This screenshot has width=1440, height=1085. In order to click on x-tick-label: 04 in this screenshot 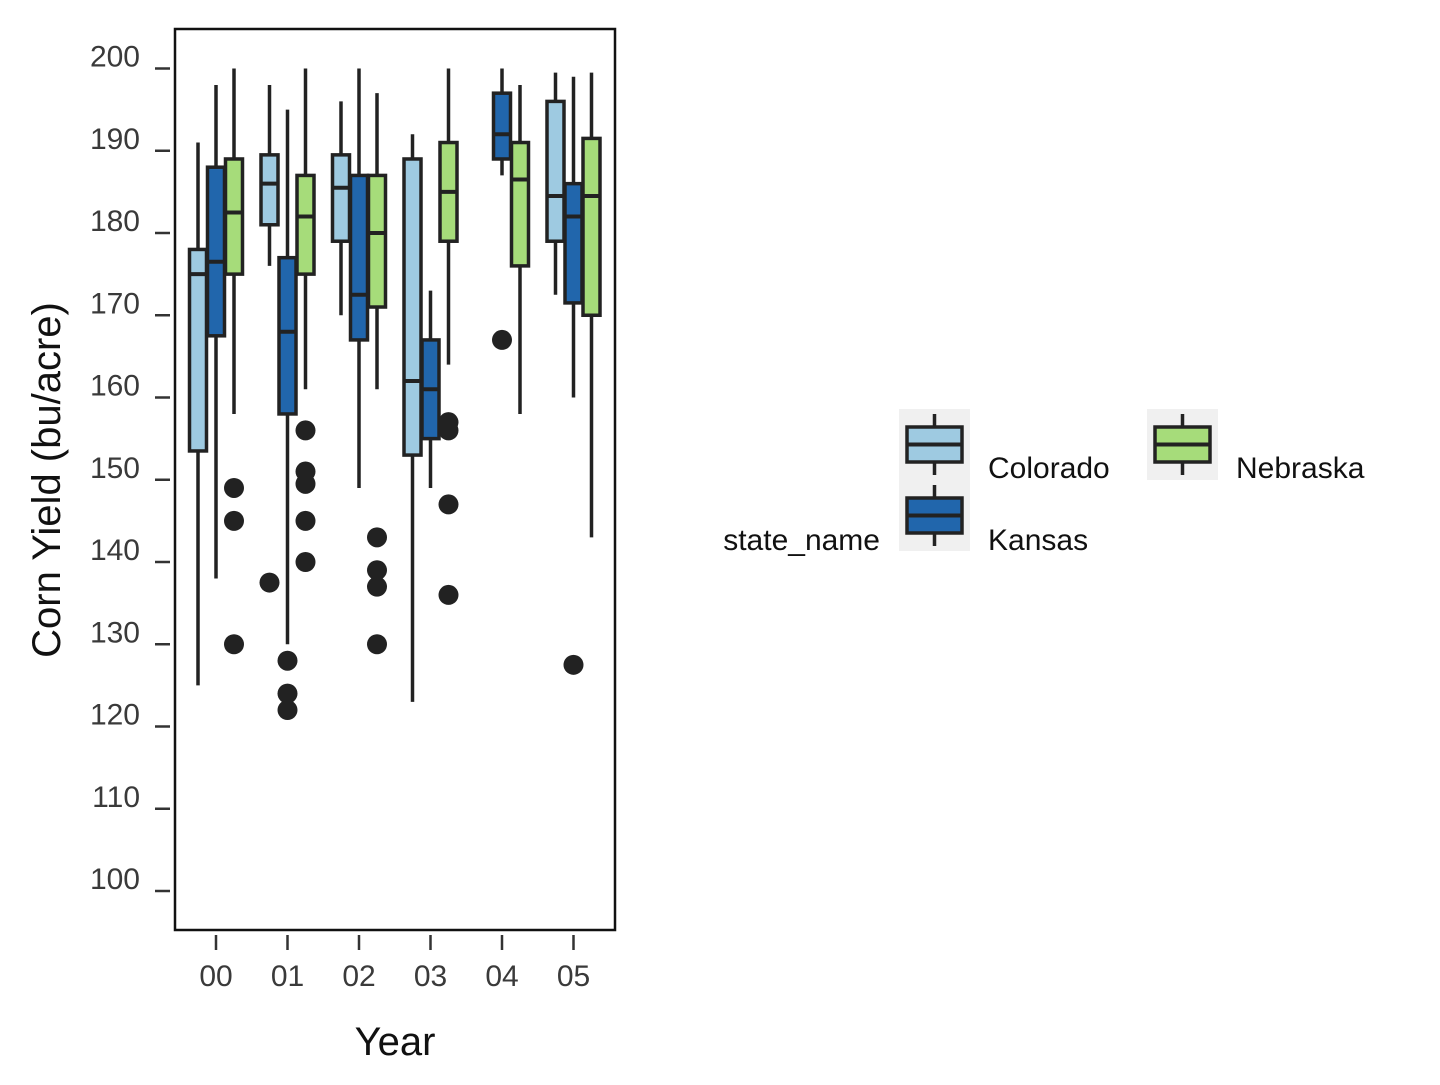, I will do `click(501, 976)`.